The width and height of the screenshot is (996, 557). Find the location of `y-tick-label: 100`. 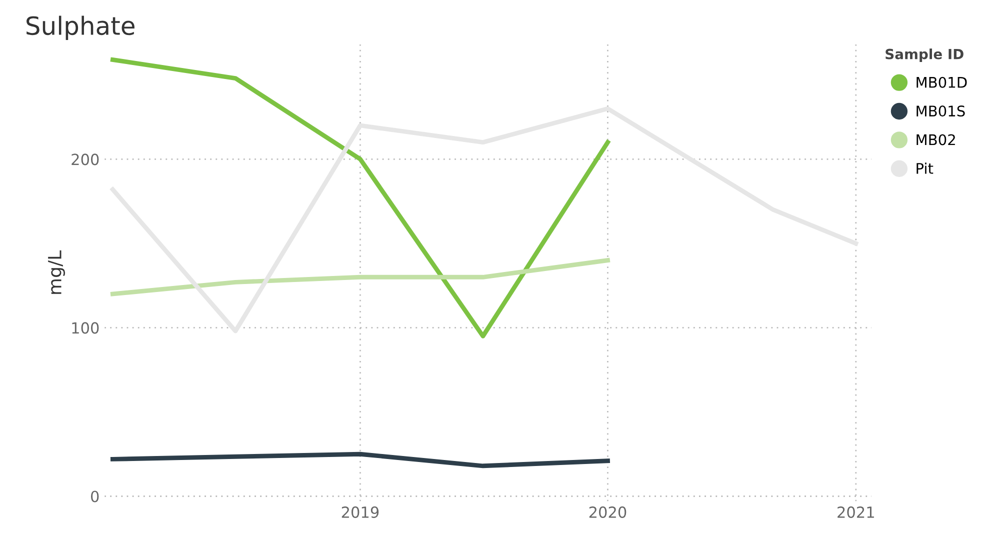

y-tick-label: 100 is located at coordinates (85, 328).